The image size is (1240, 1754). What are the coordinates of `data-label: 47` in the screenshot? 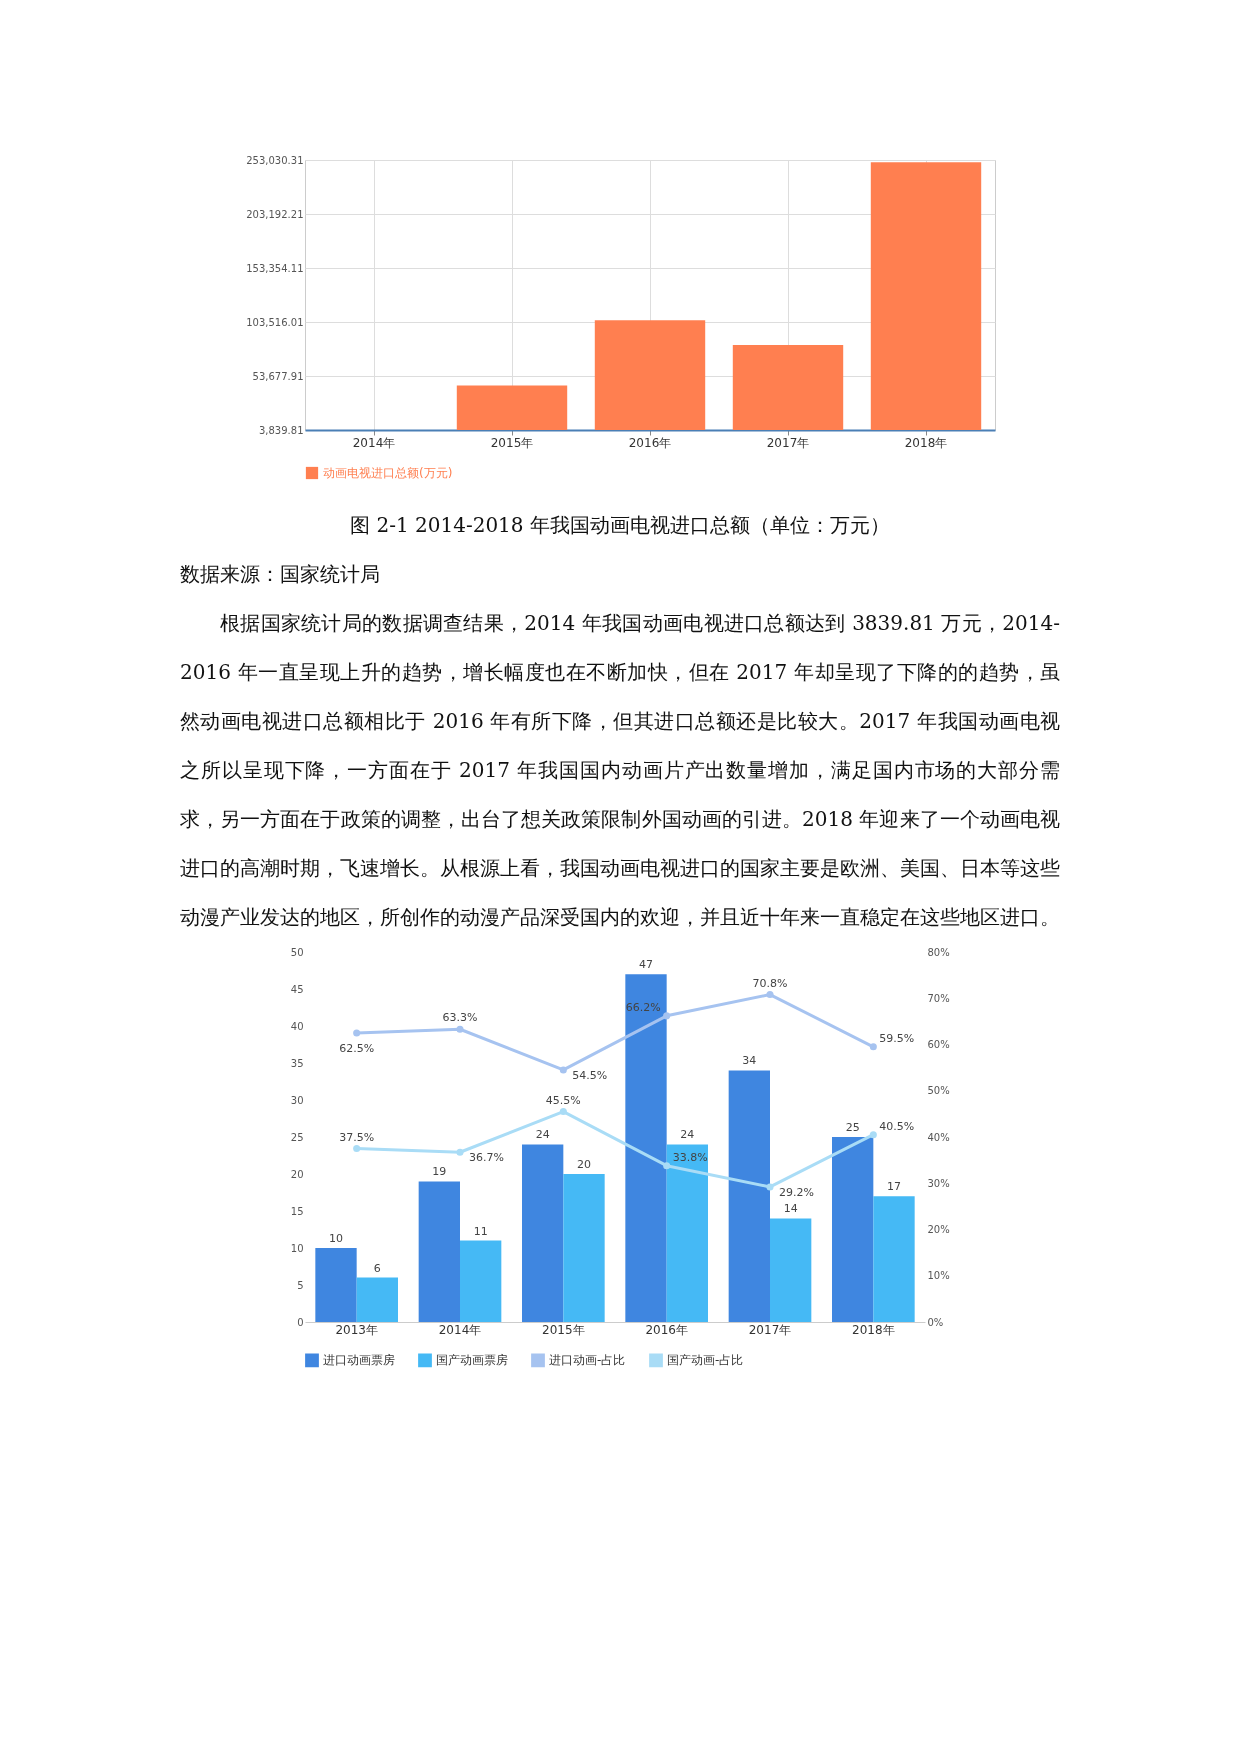 It's located at (646, 965).